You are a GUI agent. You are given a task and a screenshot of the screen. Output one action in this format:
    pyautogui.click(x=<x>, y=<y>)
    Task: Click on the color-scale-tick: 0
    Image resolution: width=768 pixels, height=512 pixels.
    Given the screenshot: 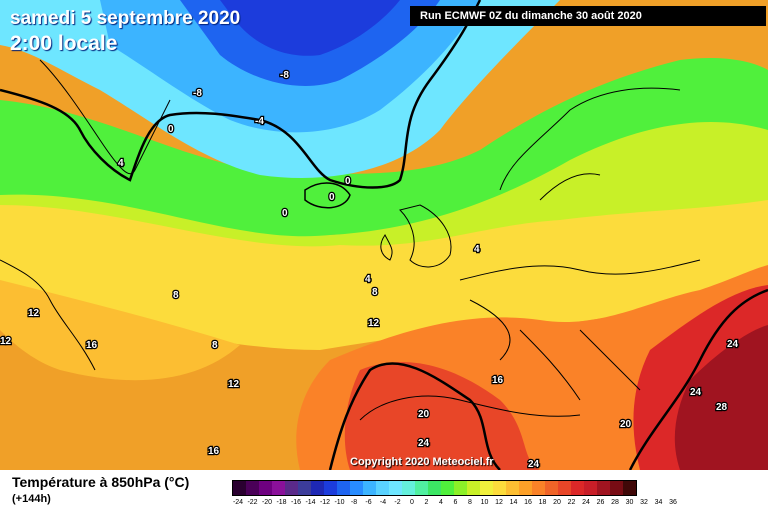 What is the action you would take?
    pyautogui.click(x=412, y=502)
    